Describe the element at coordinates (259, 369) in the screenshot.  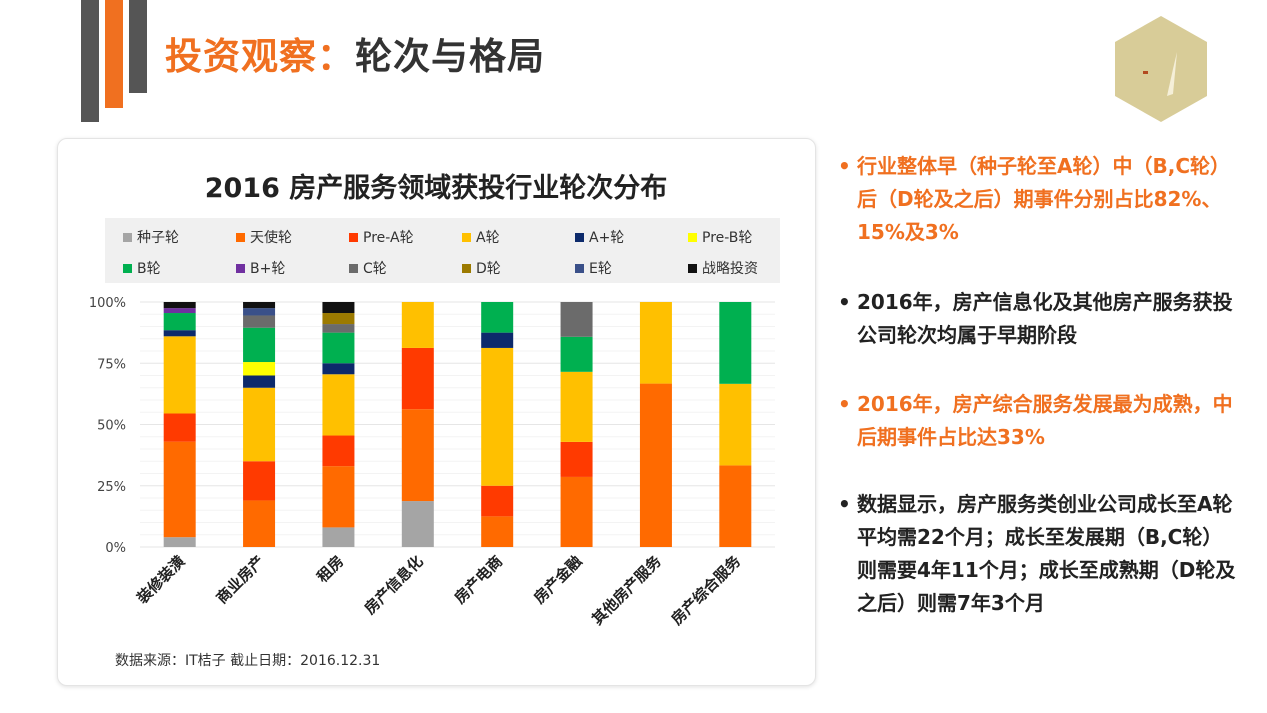
I see `bar-segment-Pre-B轮` at that location.